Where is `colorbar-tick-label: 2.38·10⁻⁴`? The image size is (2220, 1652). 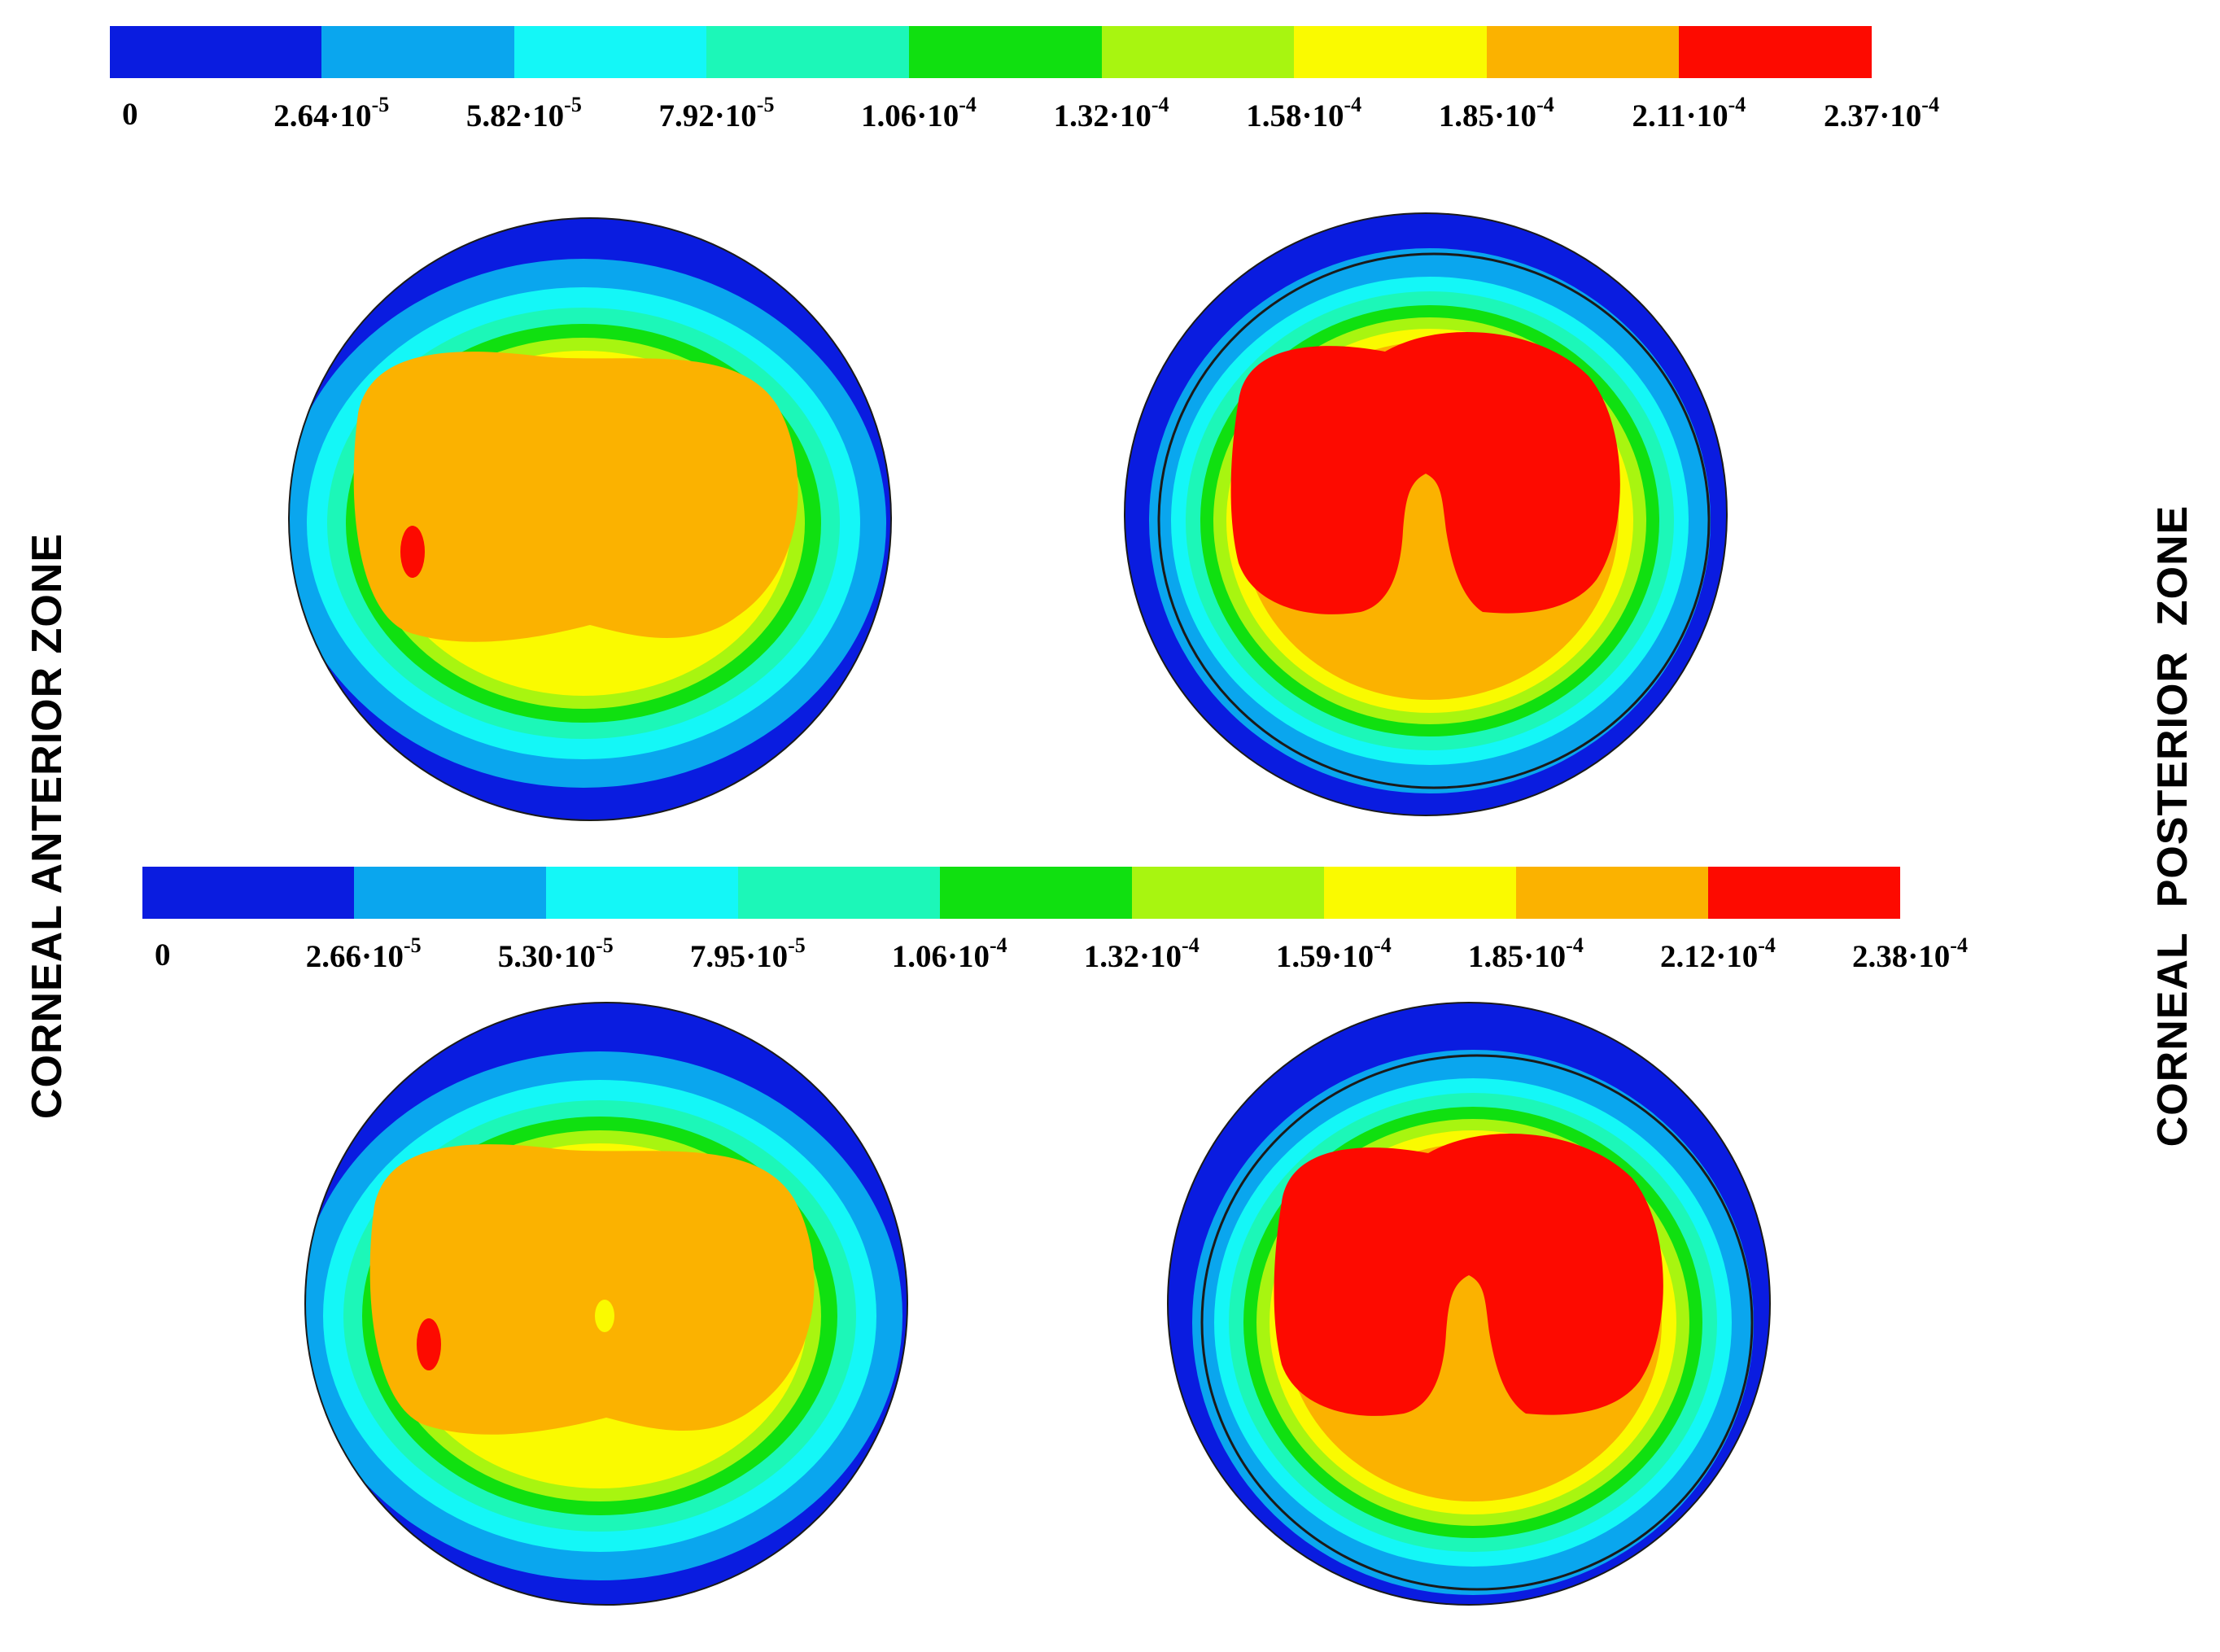 colorbar-tick-label: 2.38·10⁻⁴ is located at coordinates (1910, 953).